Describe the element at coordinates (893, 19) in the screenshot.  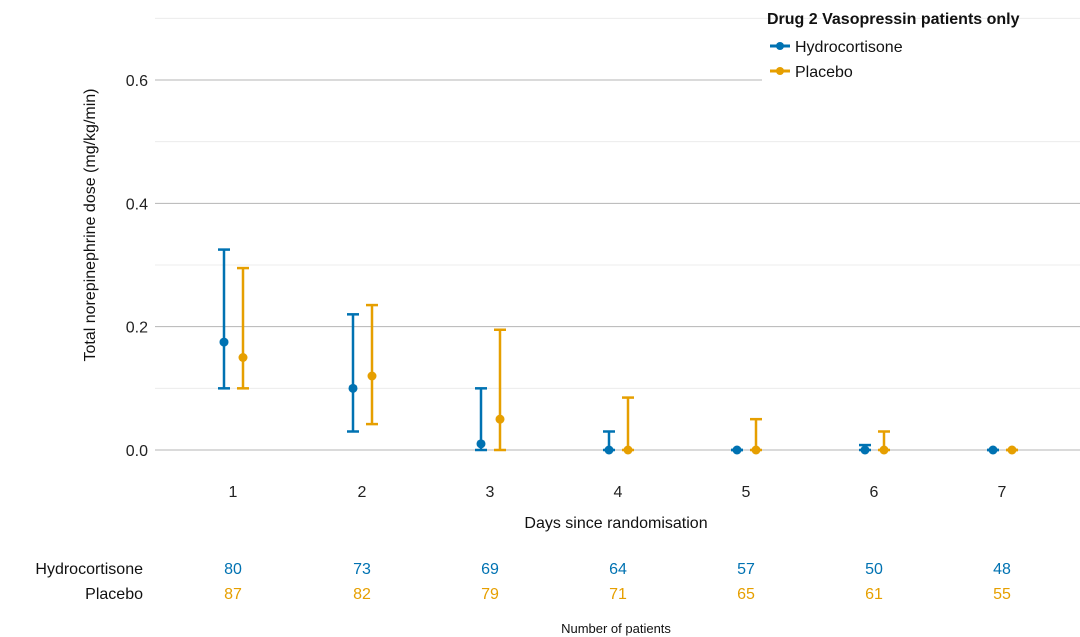
I see `legend-title: Drug 2 Vasopressin patients only` at that location.